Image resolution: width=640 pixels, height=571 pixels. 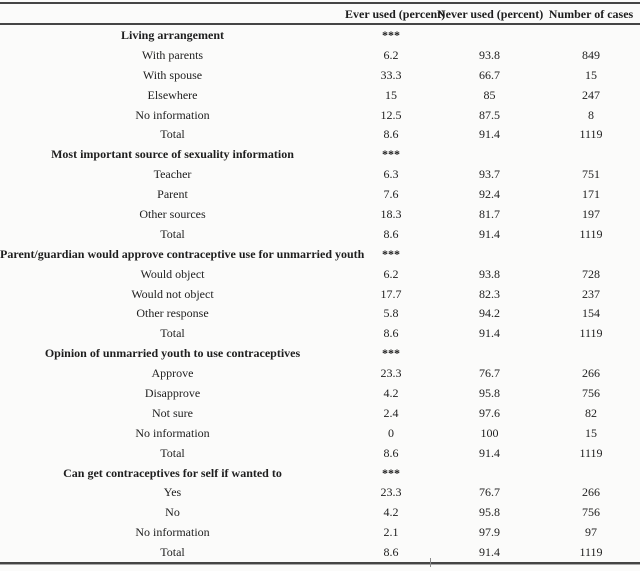 What do you see at coordinates (320, 512) in the screenshot?
I see `table-row: No 4.2 95.8 756` at bounding box center [320, 512].